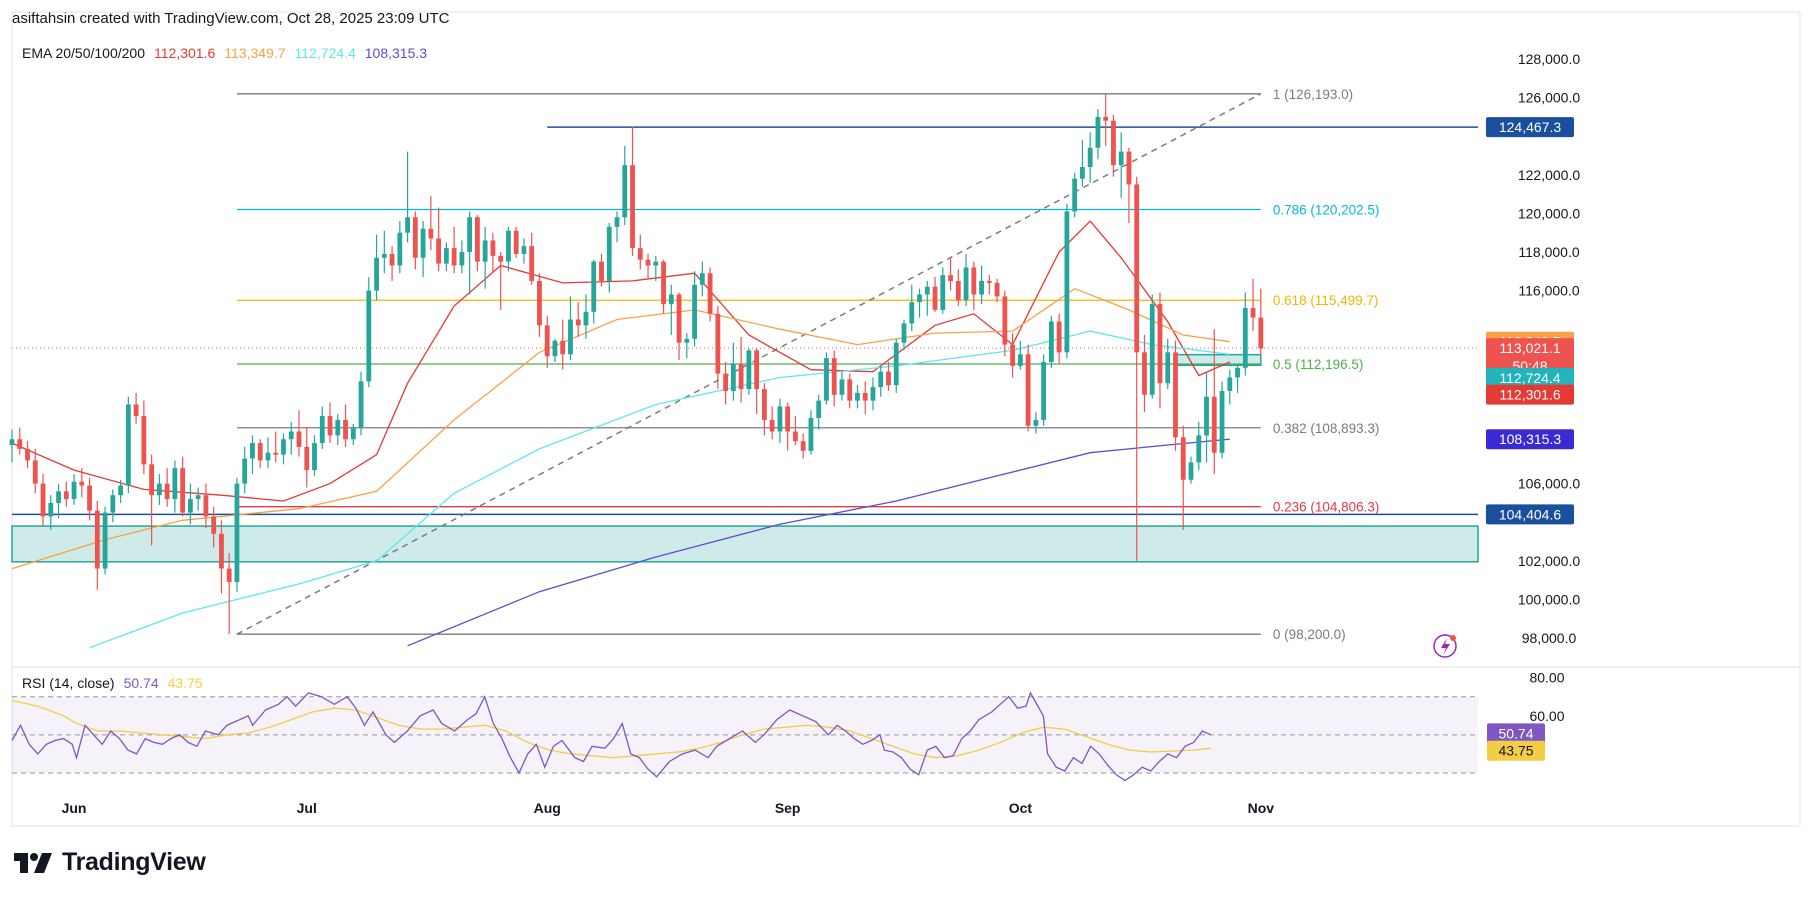 The height and width of the screenshot is (901, 1815). I want to click on y-tick-label: 122,000.0, so click(1549, 175).